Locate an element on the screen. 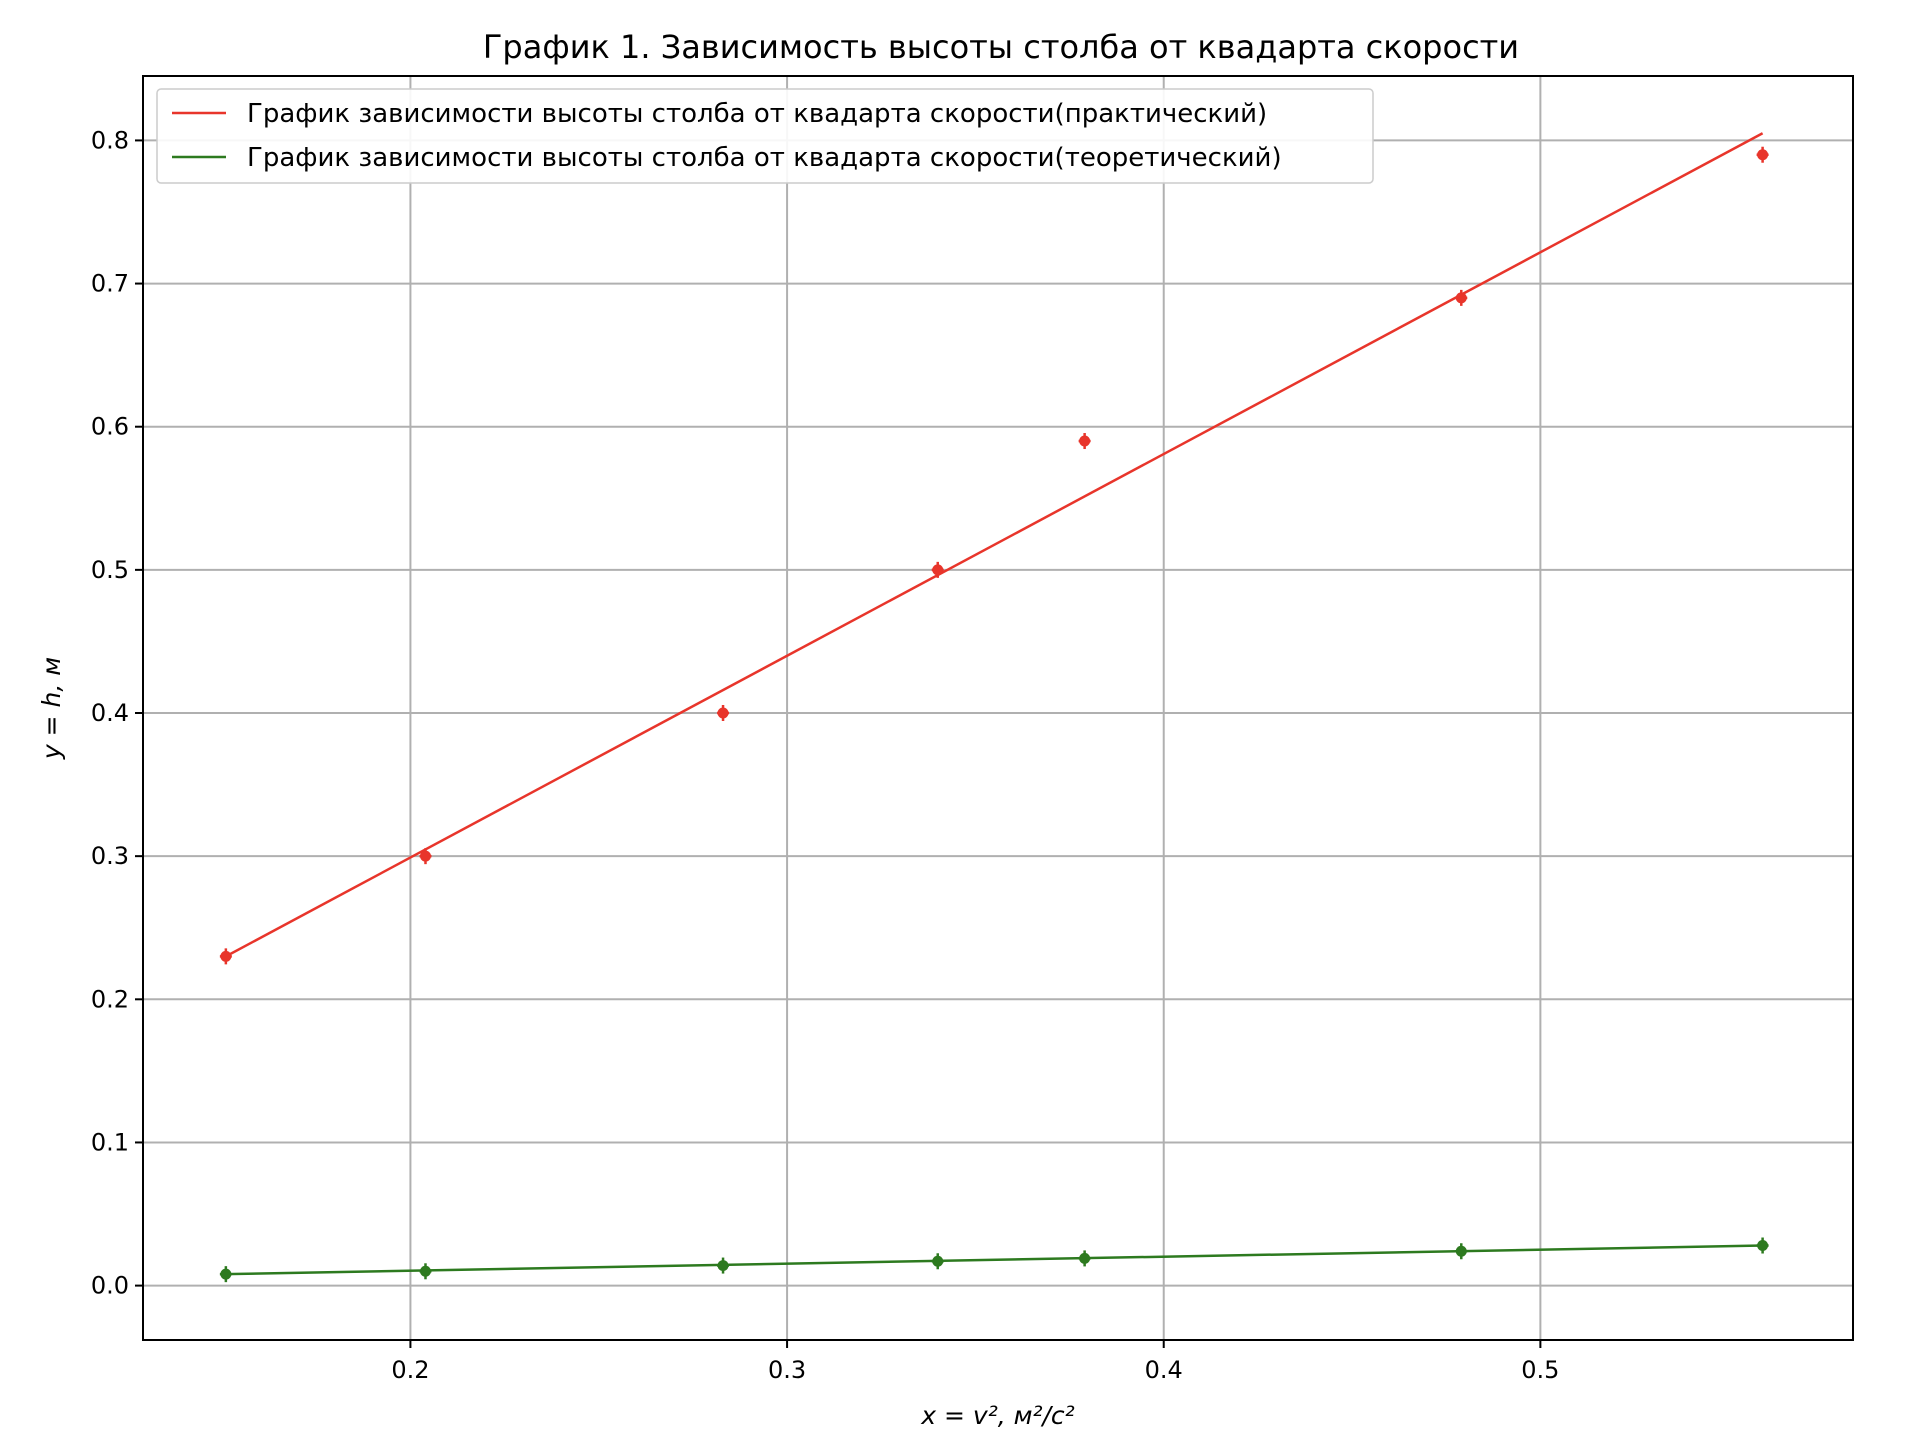 This screenshot has height=1440, width=1926. x-tick-label: 0.2 is located at coordinates (410, 1370).